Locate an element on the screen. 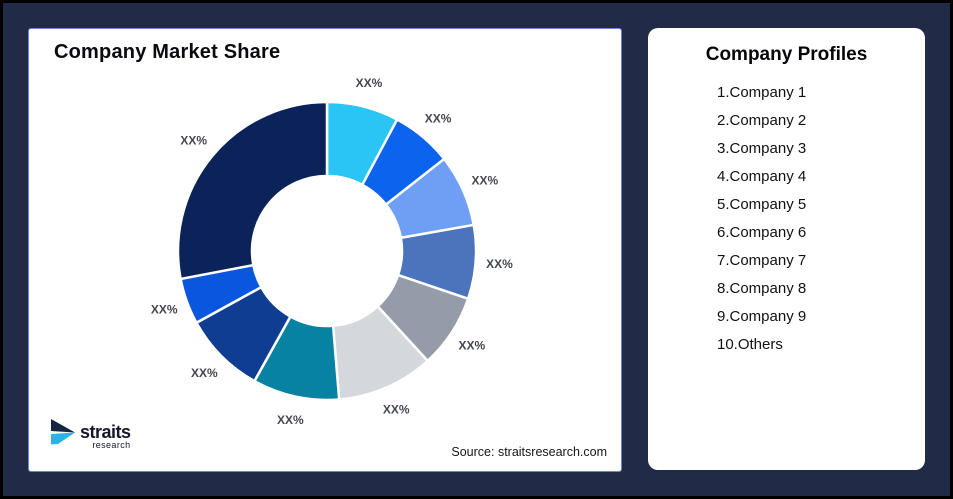 Image resolution: width=953 pixels, height=499 pixels. company-profile-item: 10.Others is located at coordinates (750, 344).